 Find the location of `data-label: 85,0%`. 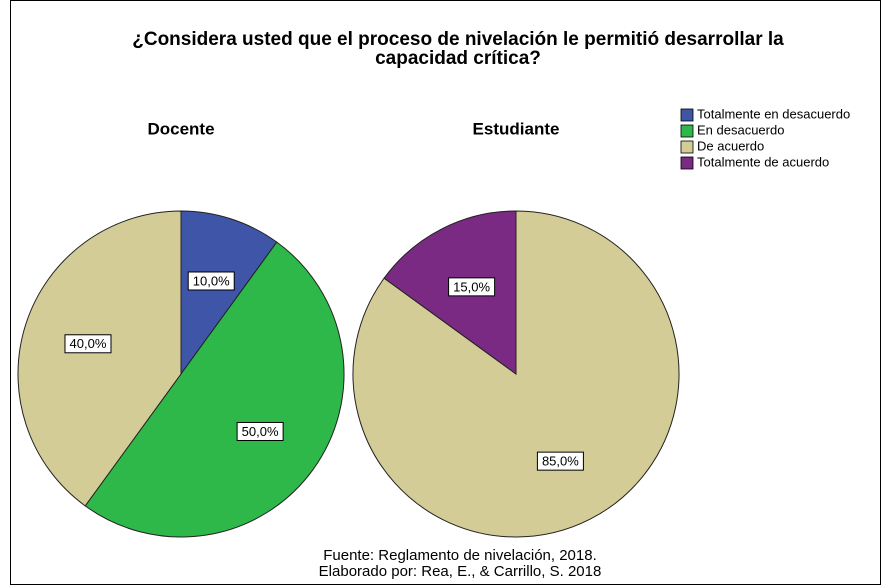

data-label: 85,0% is located at coordinates (560, 461).